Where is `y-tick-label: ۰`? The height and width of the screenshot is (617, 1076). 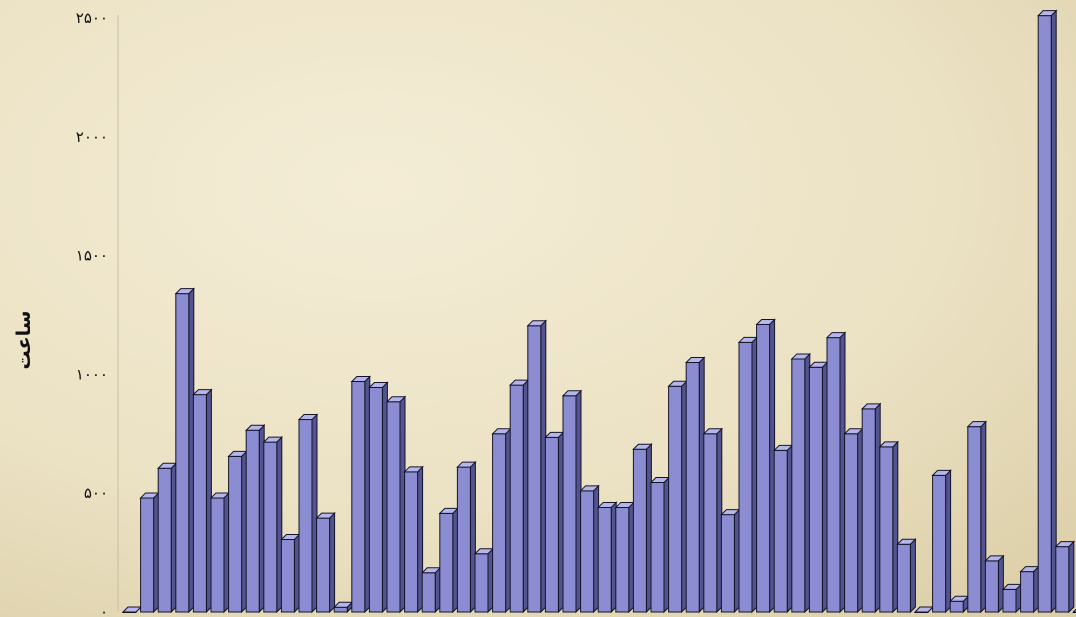 y-tick-label: ۰ is located at coordinates (104, 610).